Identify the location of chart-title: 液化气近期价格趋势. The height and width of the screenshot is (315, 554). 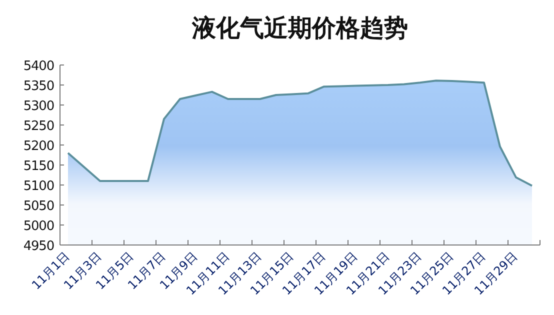
(299, 28).